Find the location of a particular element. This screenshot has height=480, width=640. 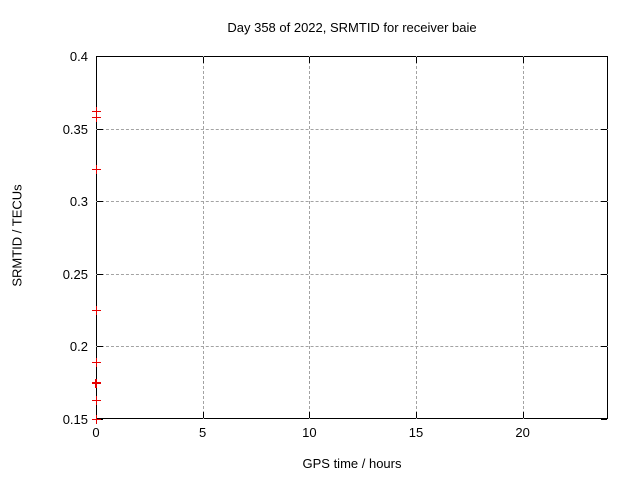

y-tick-label: 0.15 is located at coordinates (75, 419).